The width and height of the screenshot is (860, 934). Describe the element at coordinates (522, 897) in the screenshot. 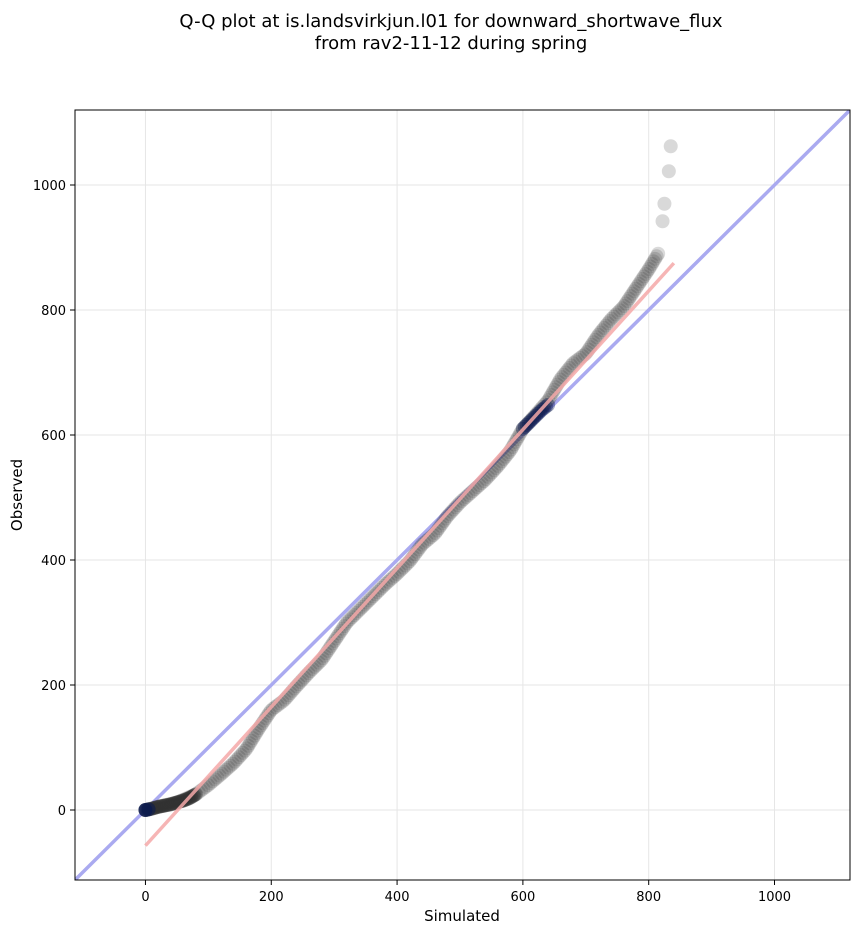

I see `x-tick-label: 600` at that location.